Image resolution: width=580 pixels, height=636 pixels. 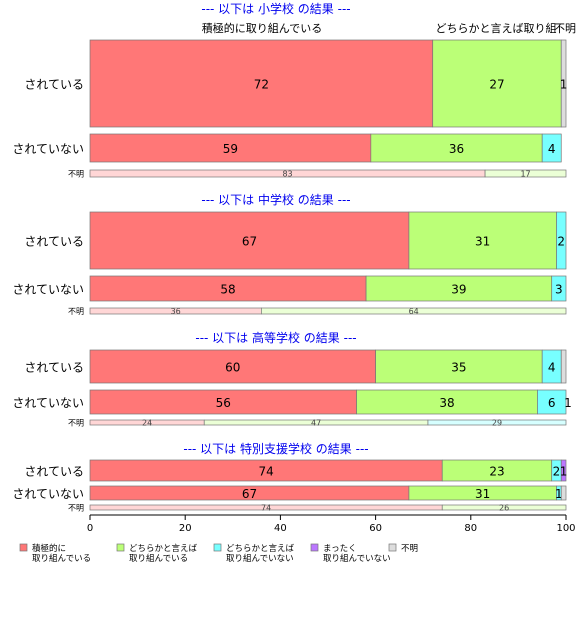 What do you see at coordinates (262, 28) in the screenshot?
I see `column-header: 積極的に取り組んでいる` at bounding box center [262, 28].